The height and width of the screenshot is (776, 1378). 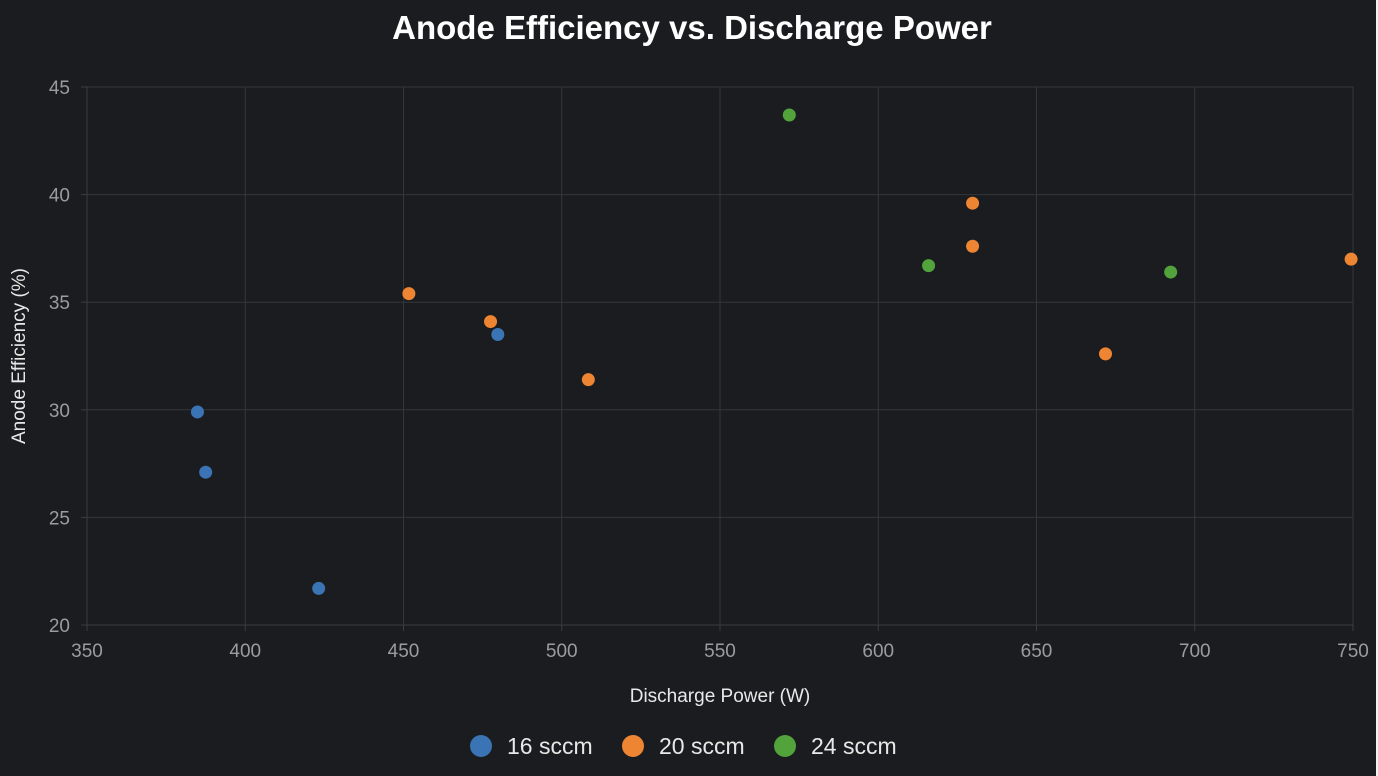 What do you see at coordinates (87, 651) in the screenshot?
I see `x-tick-label: 350` at bounding box center [87, 651].